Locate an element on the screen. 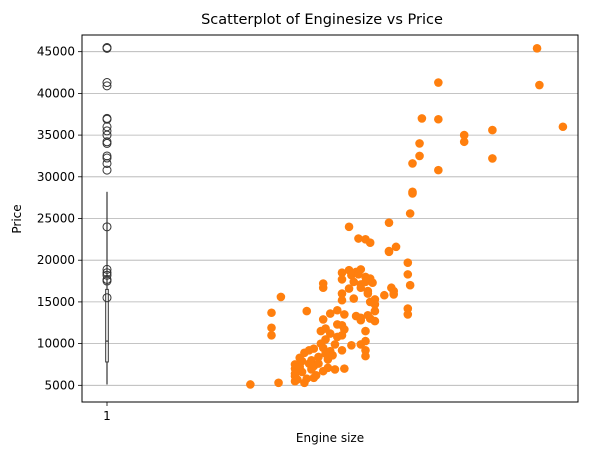  chart-title: Scatterplot of Enginesize vs Price is located at coordinates (322, 20).